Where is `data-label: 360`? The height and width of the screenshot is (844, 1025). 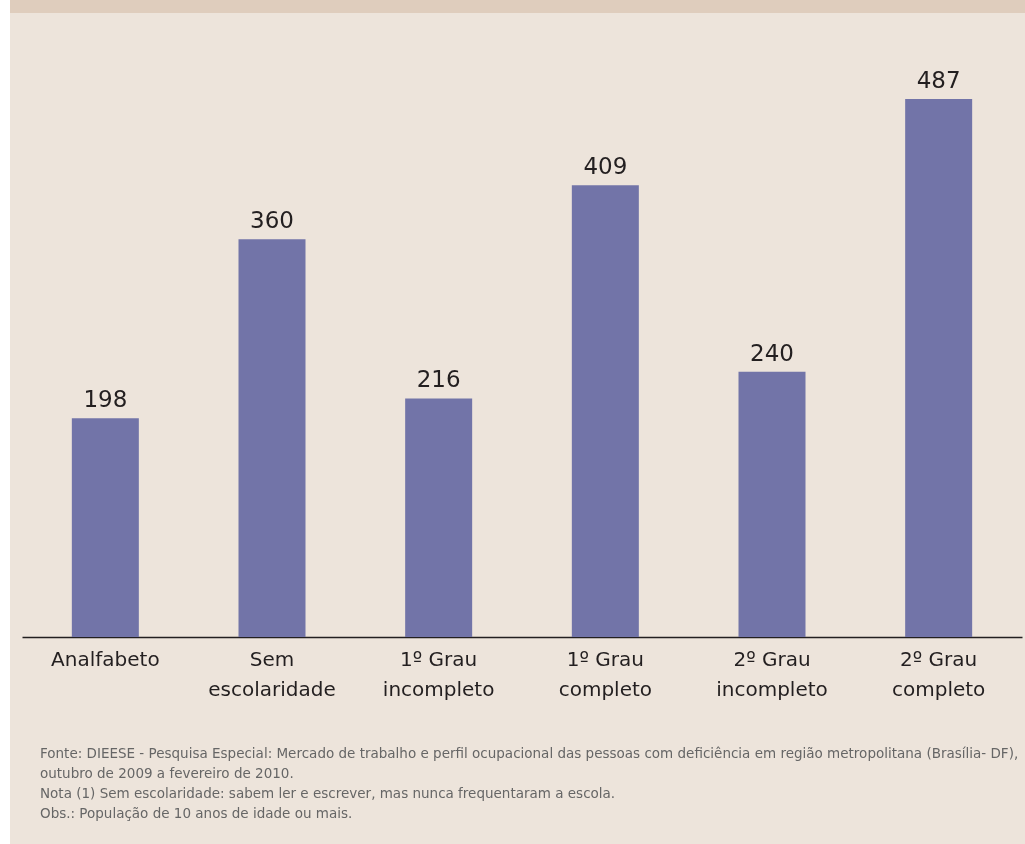
data-label: 360 is located at coordinates (272, 220).